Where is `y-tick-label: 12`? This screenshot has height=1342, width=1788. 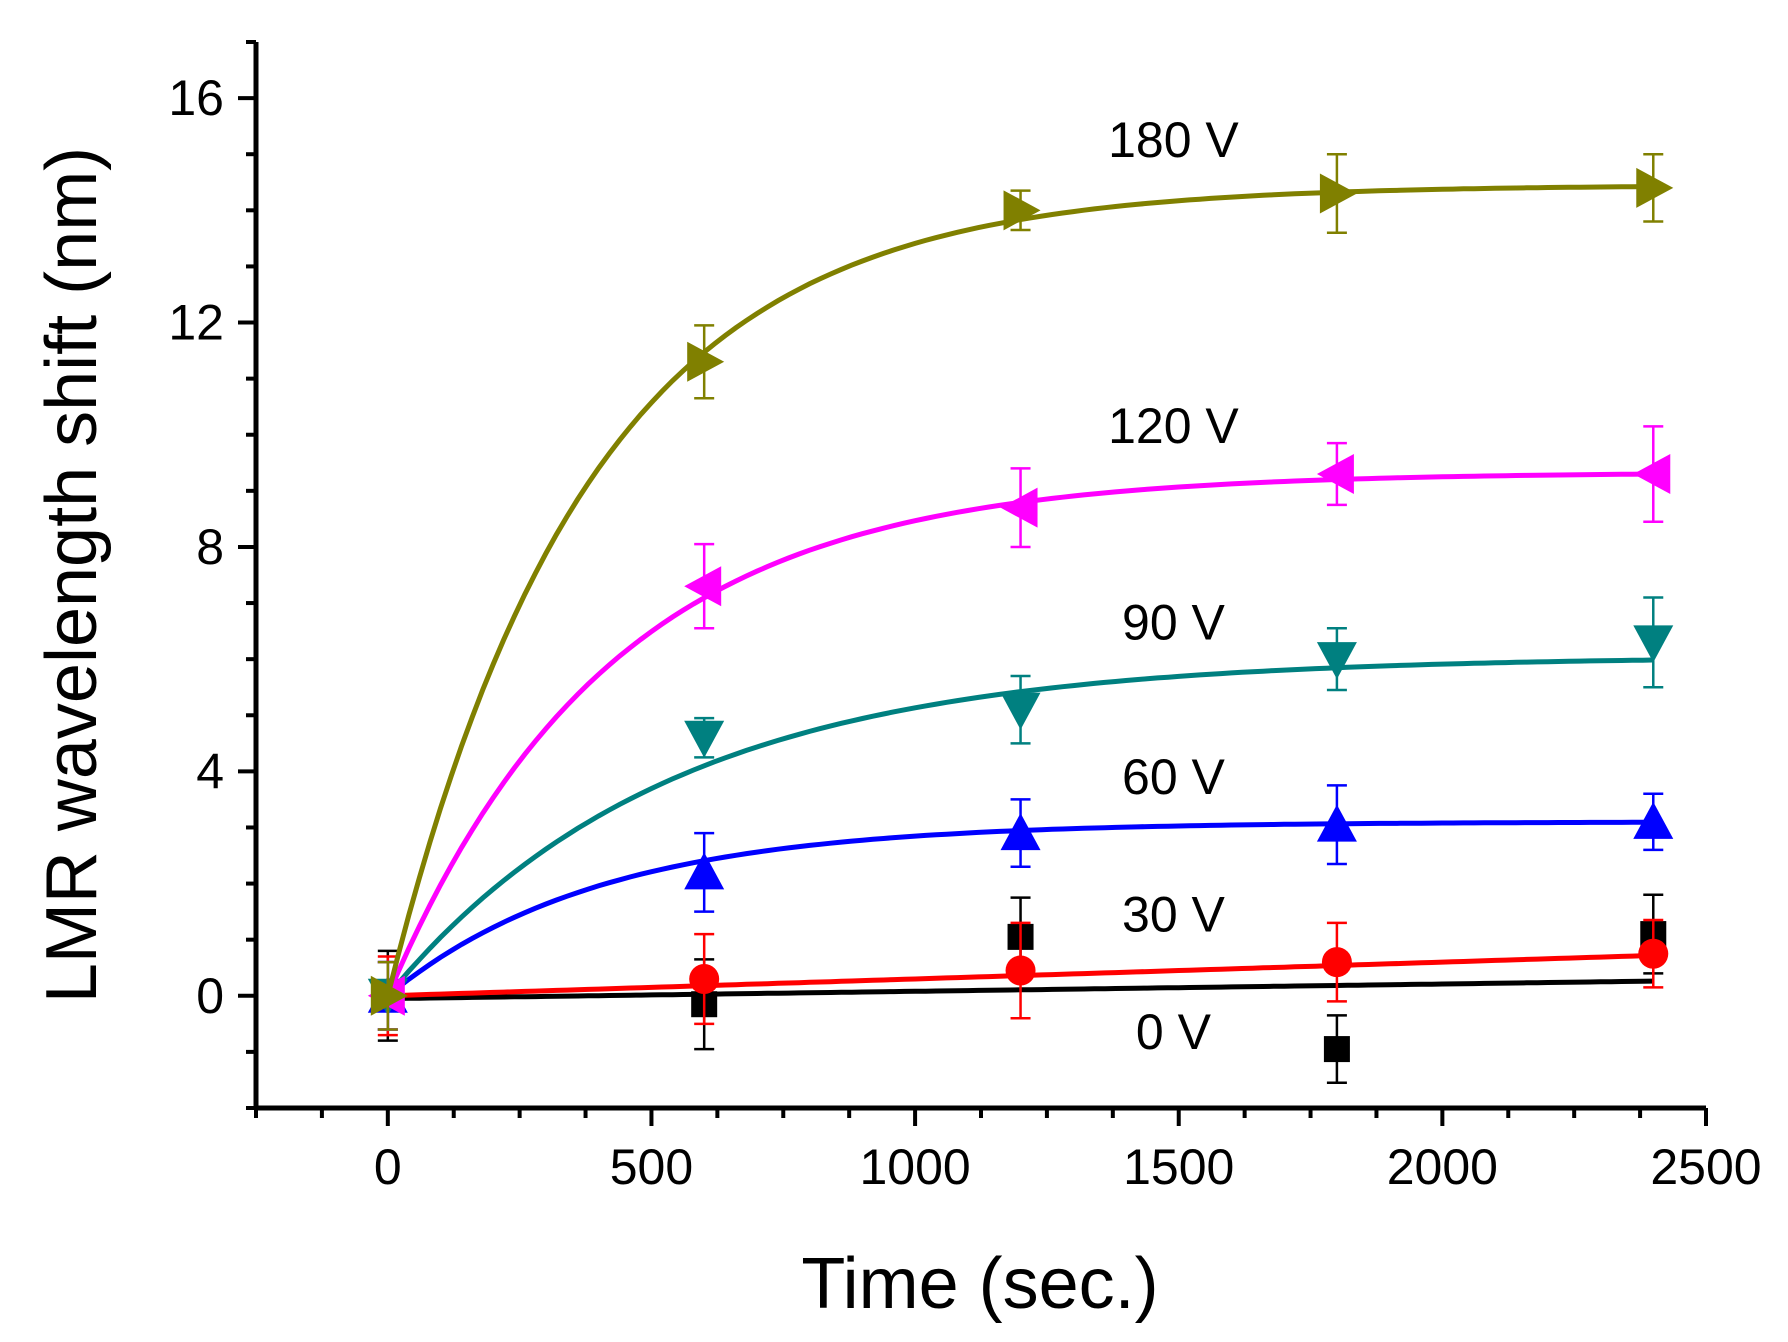
y-tick-label: 12 is located at coordinates (196, 323).